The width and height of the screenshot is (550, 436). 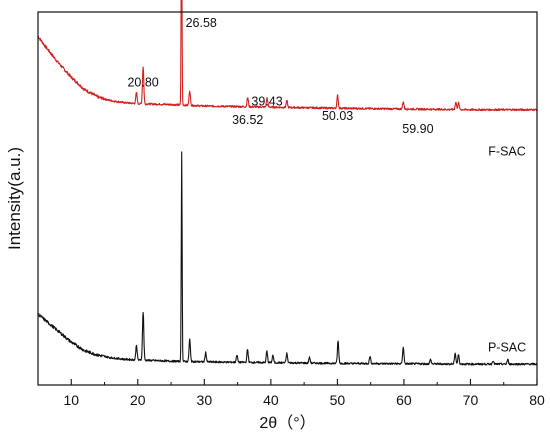 I want to click on peak-label: 20.80, so click(x=142, y=83).